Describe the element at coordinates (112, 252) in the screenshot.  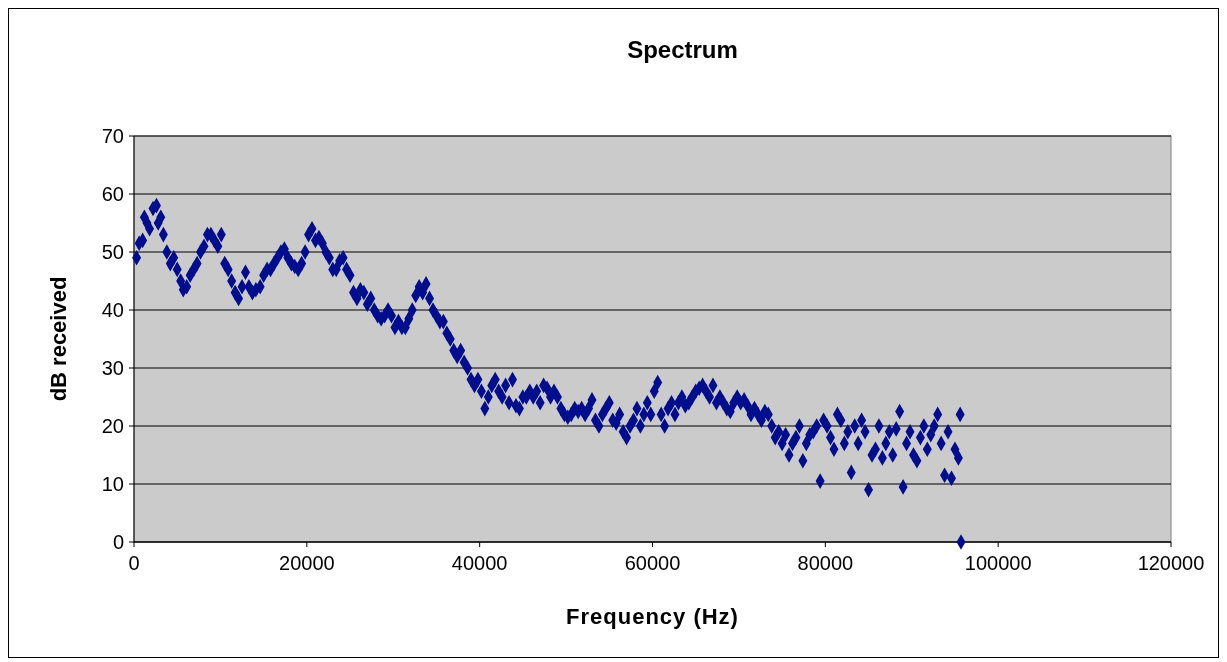
I see `y-tick-label: 50` at that location.